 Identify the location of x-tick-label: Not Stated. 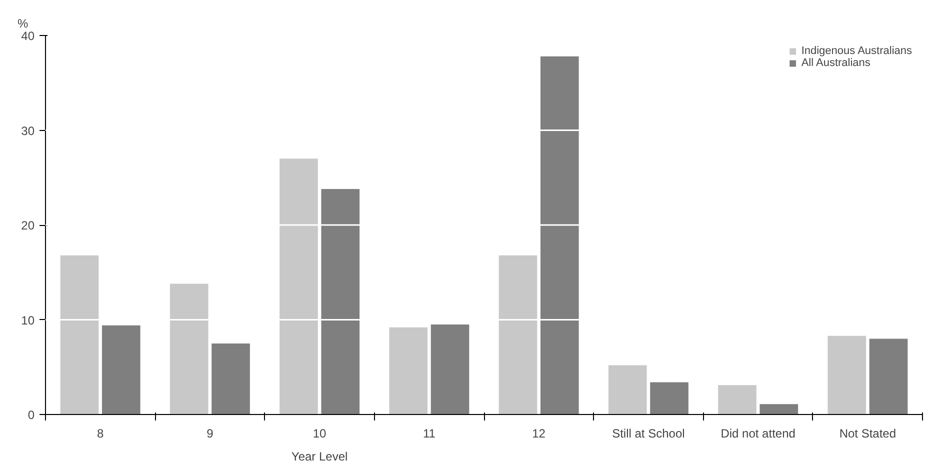
(867, 433).